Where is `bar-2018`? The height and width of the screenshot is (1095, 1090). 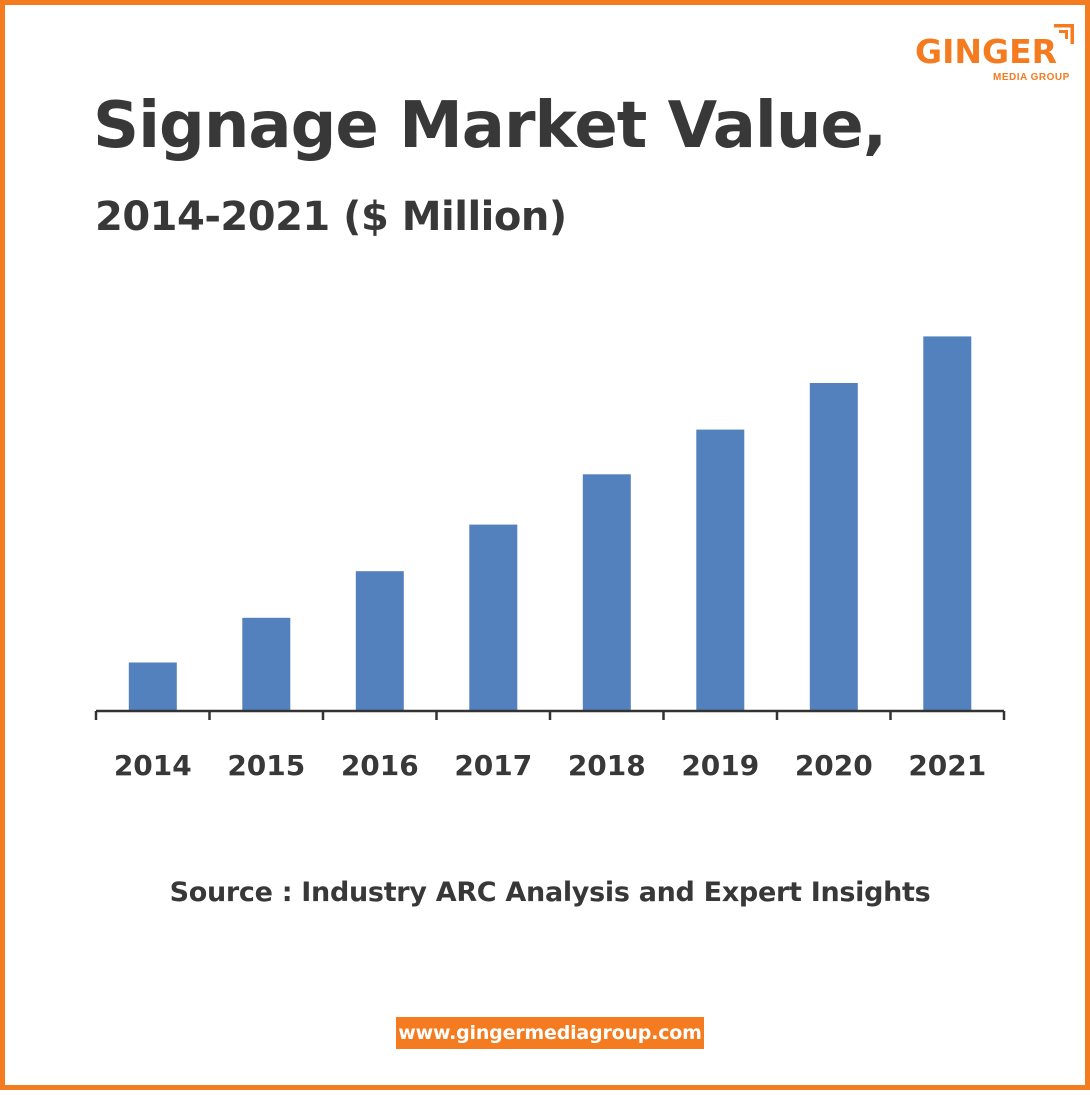 bar-2018 is located at coordinates (606, 592).